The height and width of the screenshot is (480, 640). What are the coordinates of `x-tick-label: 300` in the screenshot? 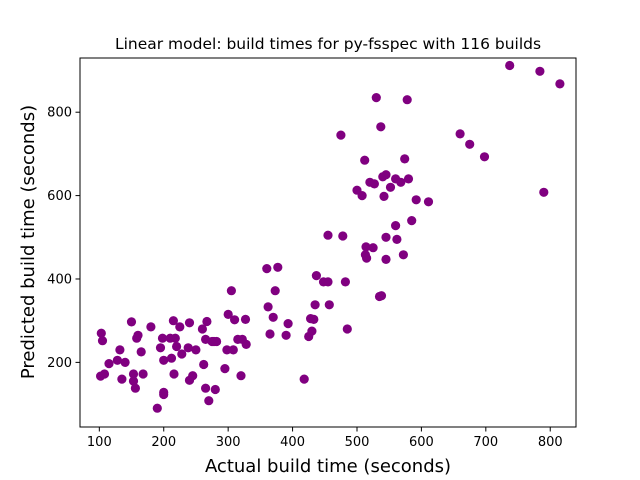 It's located at (228, 442).